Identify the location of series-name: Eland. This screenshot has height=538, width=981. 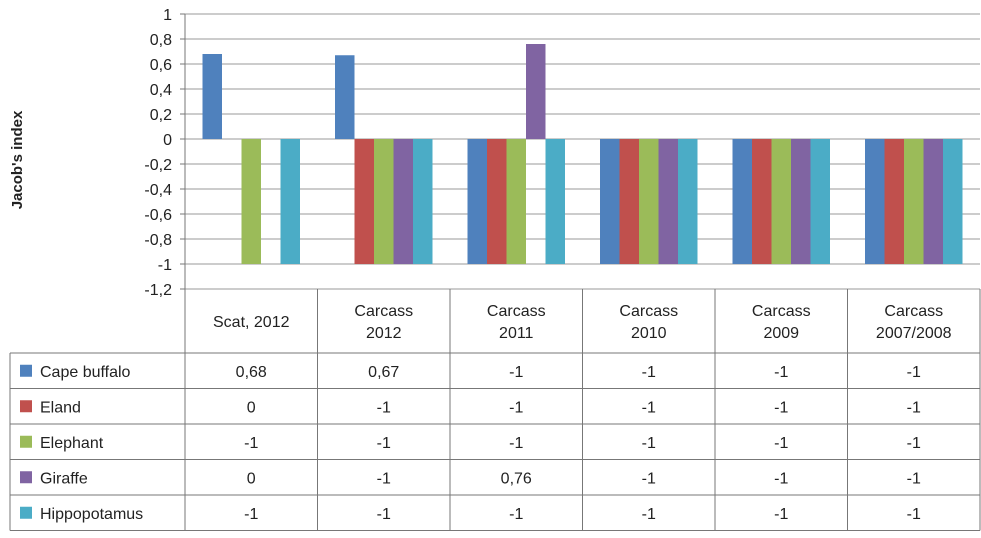
(60, 407).